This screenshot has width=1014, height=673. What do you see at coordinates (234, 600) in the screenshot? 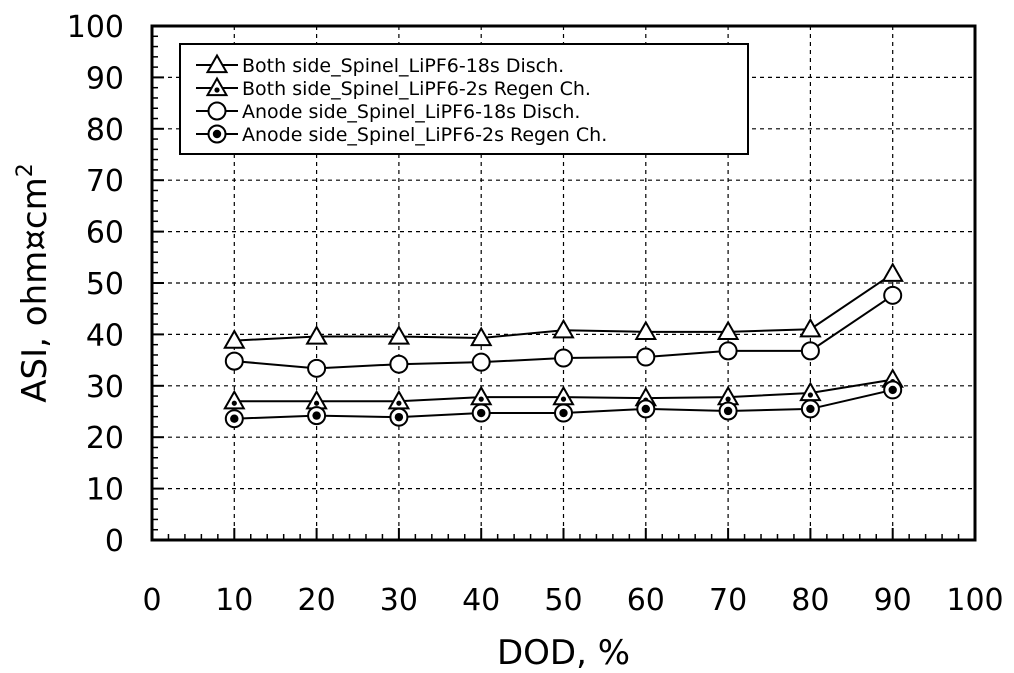
I see `x-tick-label: 10` at bounding box center [234, 600].